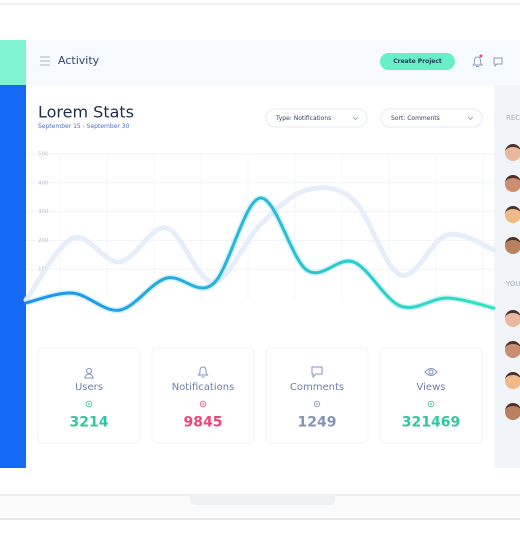  Describe the element at coordinates (415, 118) in the screenshot. I see `dropdown-label: Sort: Comments` at that location.